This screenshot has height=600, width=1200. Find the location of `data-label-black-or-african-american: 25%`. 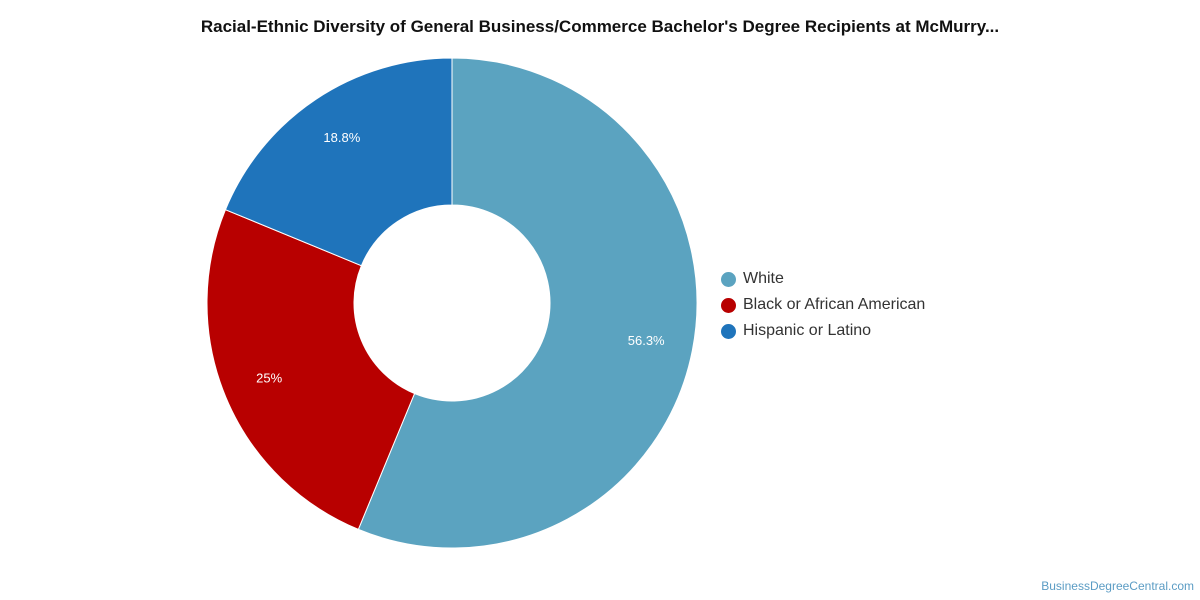

data-label-black-or-african-american: 25% is located at coordinates (269, 377).